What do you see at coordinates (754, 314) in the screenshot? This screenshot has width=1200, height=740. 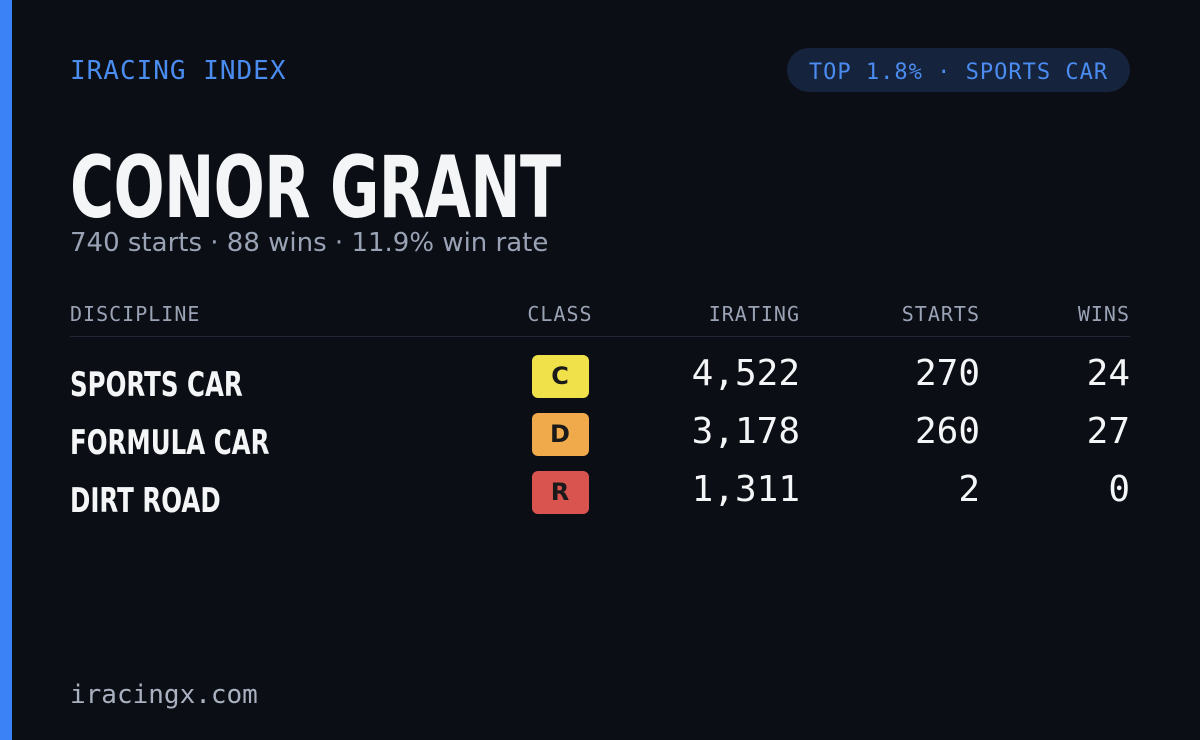 I see `column-header: IRATING` at bounding box center [754, 314].